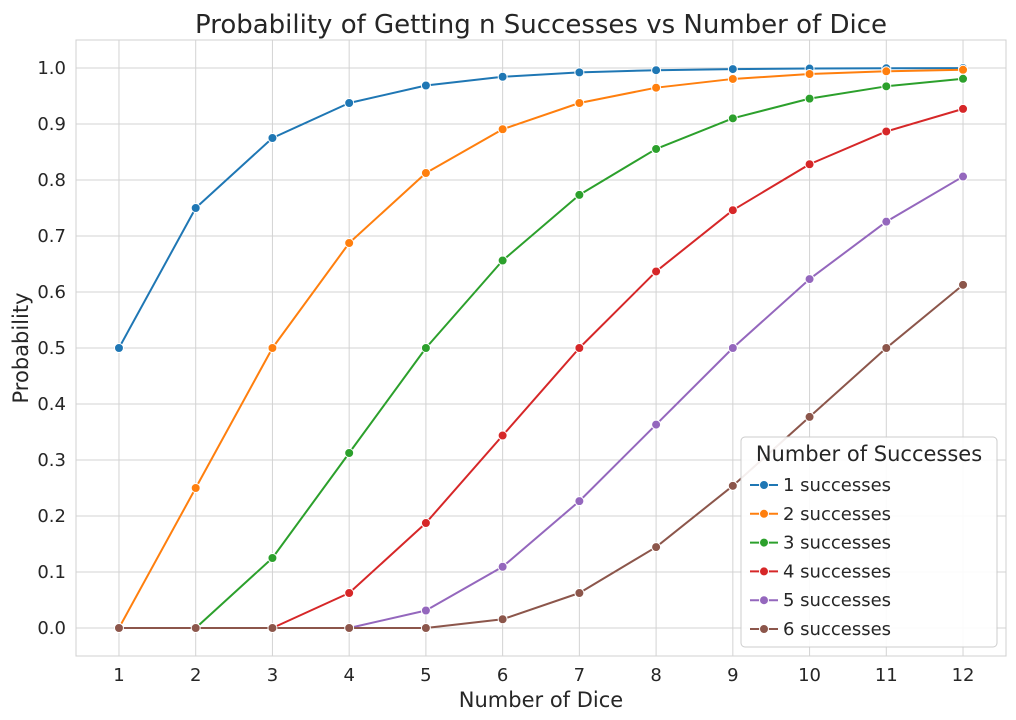  What do you see at coordinates (195, 675) in the screenshot?
I see `x-tick-label: 2` at bounding box center [195, 675].